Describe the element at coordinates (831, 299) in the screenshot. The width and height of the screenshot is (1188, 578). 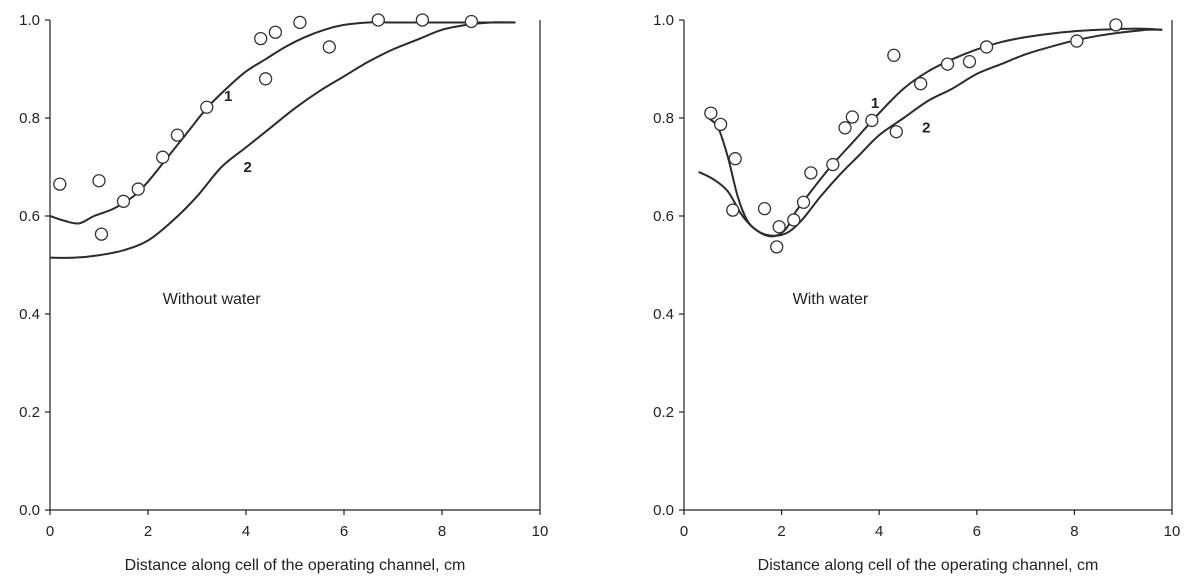
I see `chart-annotation: With water` at that location.